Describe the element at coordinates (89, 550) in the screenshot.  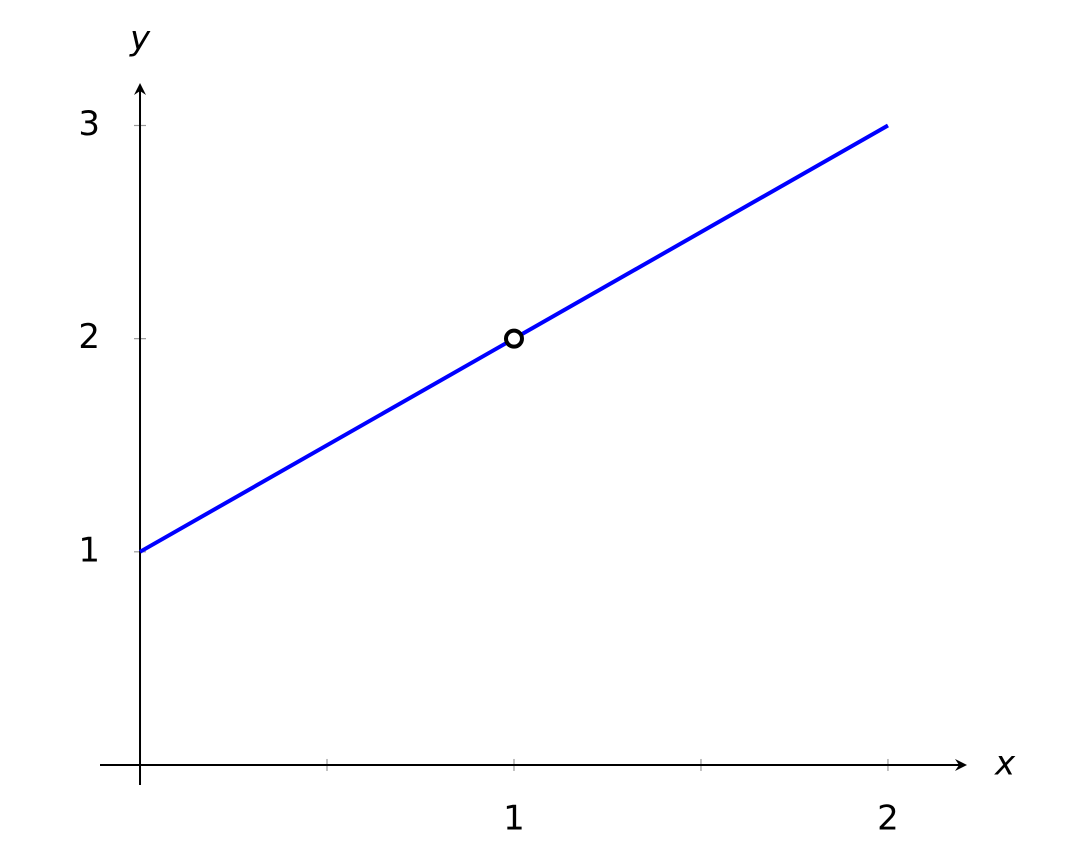
I see `y-tick-label: 1` at that location.